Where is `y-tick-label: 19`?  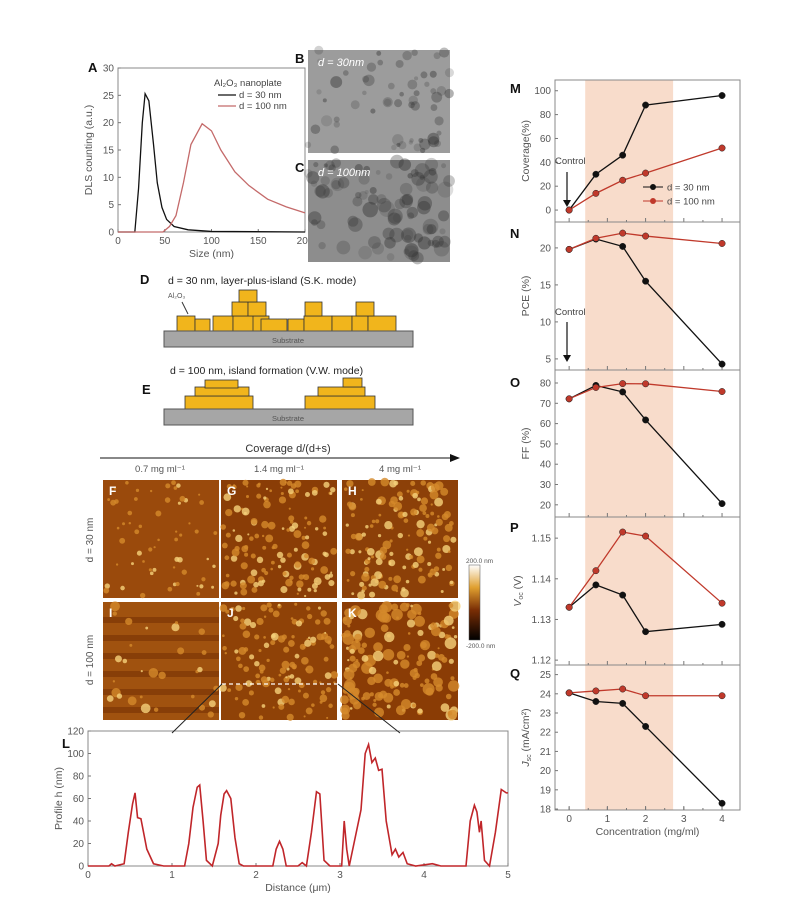
y-tick-label: 19 is located at coordinates (546, 790).